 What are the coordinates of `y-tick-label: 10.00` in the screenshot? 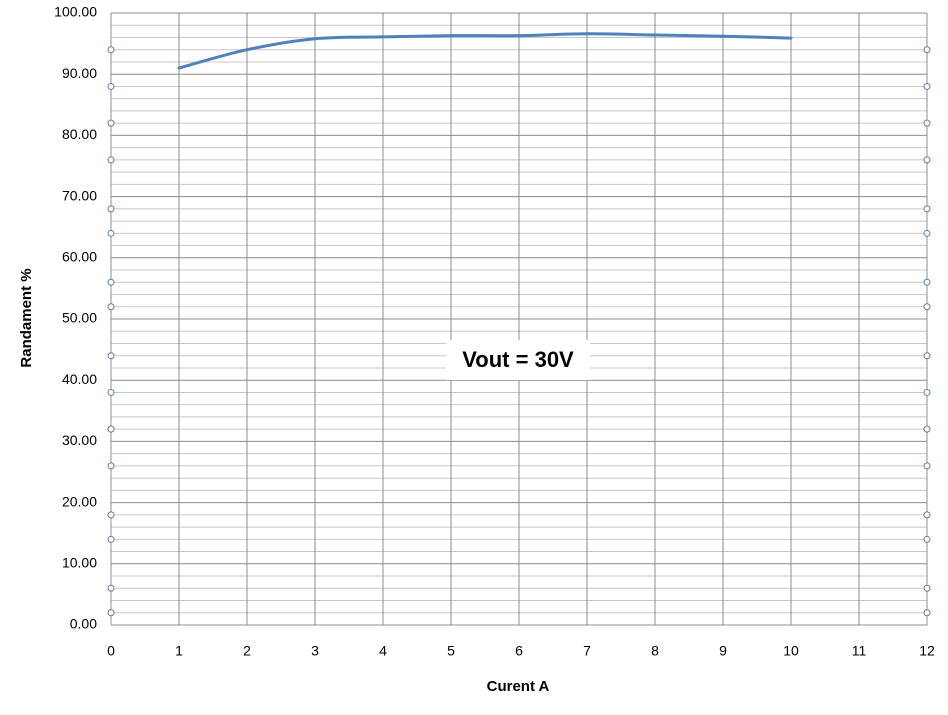 It's located at (79, 563).